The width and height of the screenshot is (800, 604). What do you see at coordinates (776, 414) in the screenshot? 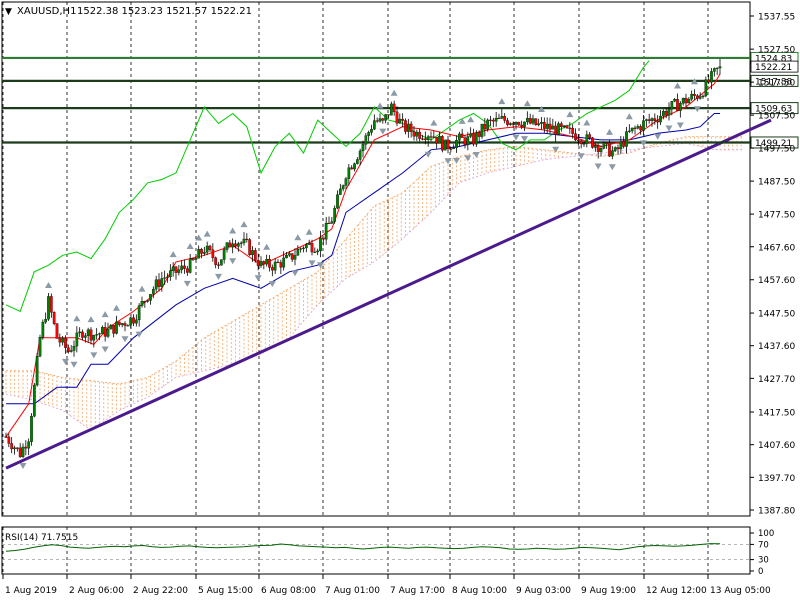
I see `price-tick-label: 1417.50` at bounding box center [776, 414].